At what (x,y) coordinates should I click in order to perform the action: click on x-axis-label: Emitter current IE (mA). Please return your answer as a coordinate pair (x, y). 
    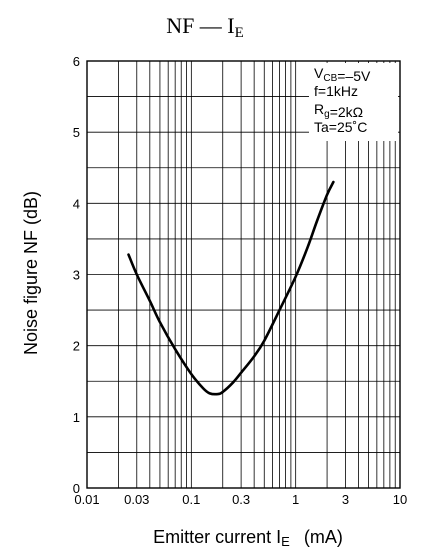
    Looking at the image, I should click on (248, 538).